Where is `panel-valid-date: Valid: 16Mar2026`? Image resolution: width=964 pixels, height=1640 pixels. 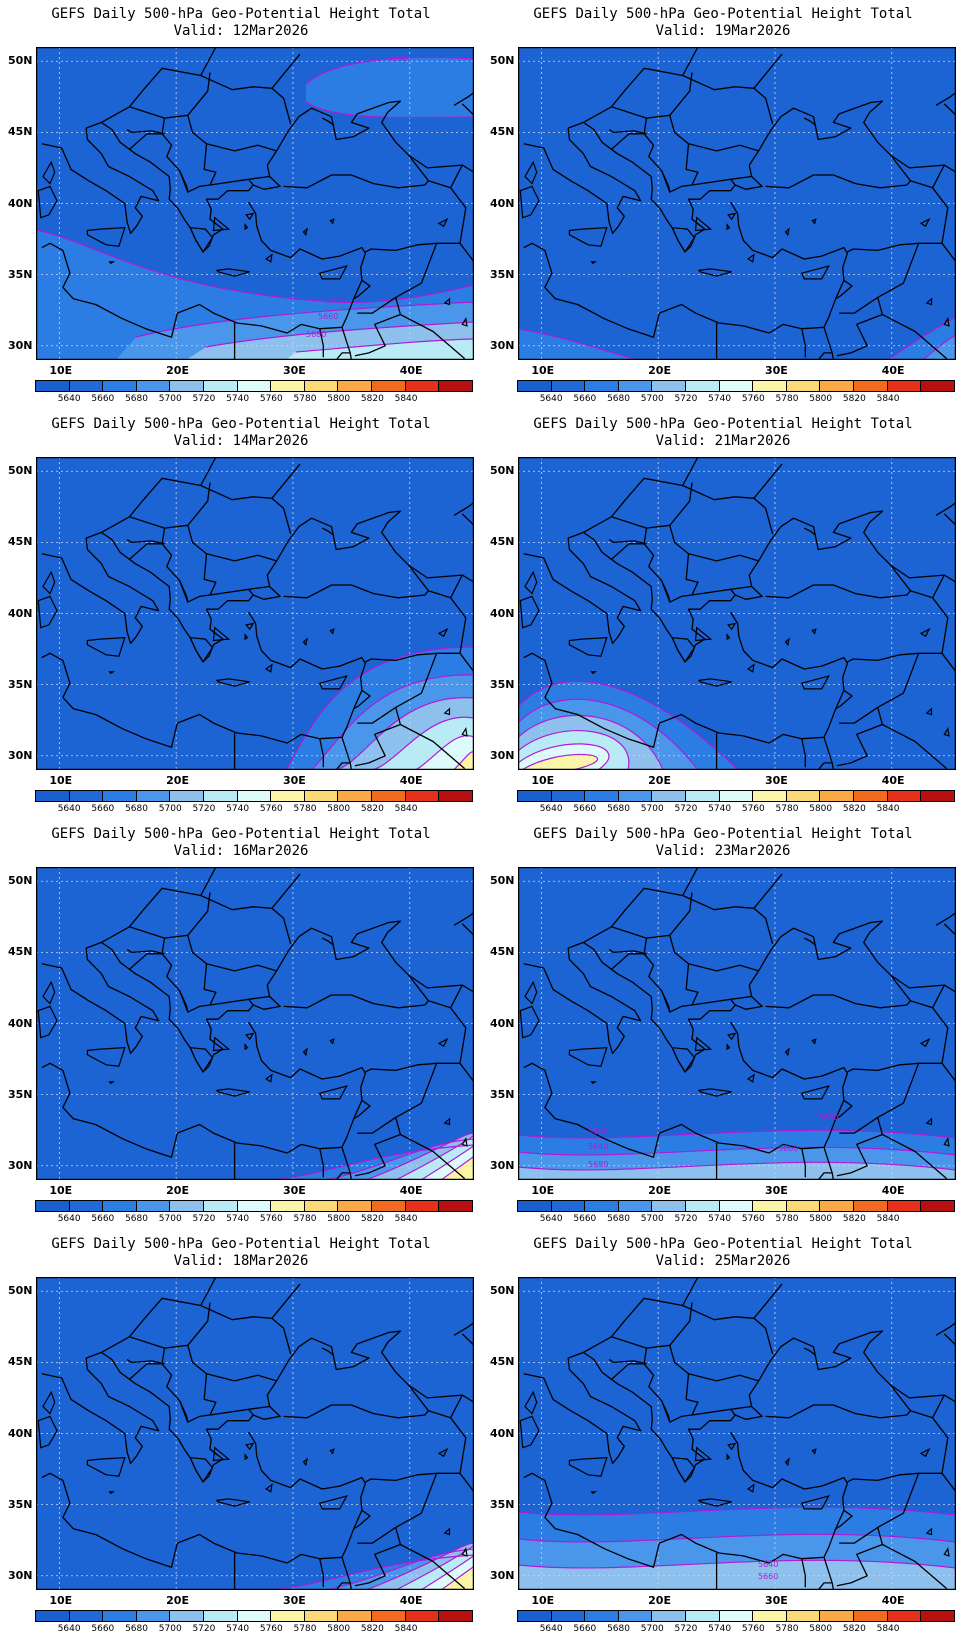 panel-valid-date: Valid: 16Mar2026 is located at coordinates (241, 851).